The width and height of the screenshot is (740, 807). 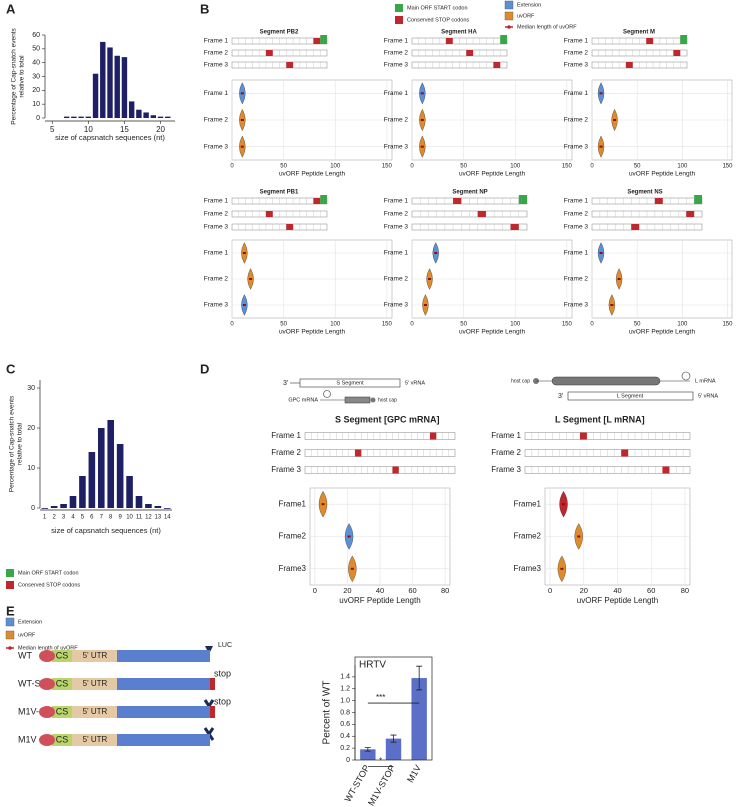 What do you see at coordinates (651, 590) in the screenshot?
I see `x-tick-label: 60` at bounding box center [651, 590].